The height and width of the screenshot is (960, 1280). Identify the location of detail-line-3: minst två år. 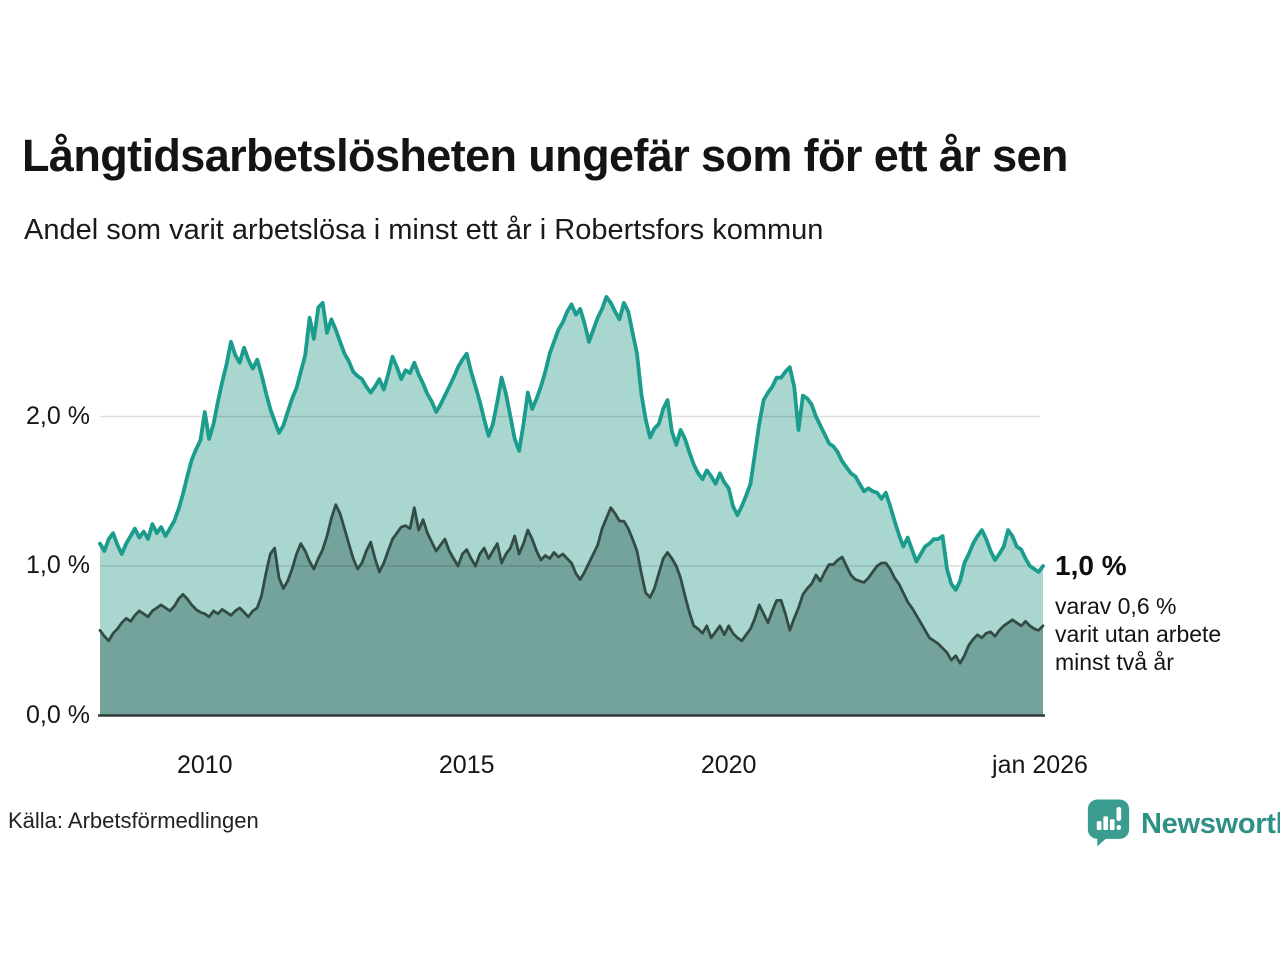
(1114, 662).